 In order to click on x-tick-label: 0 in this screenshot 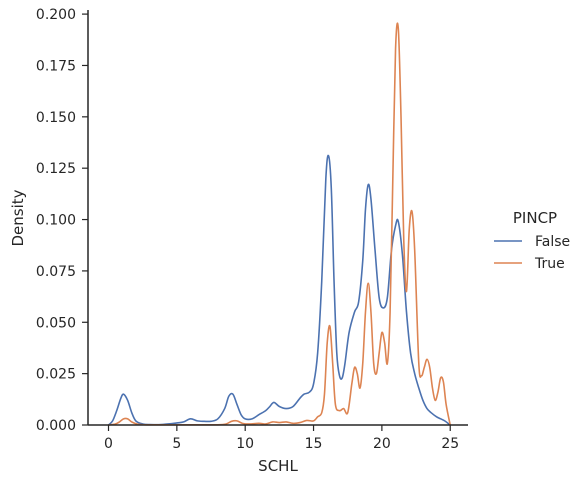, I will do `click(108, 444)`.